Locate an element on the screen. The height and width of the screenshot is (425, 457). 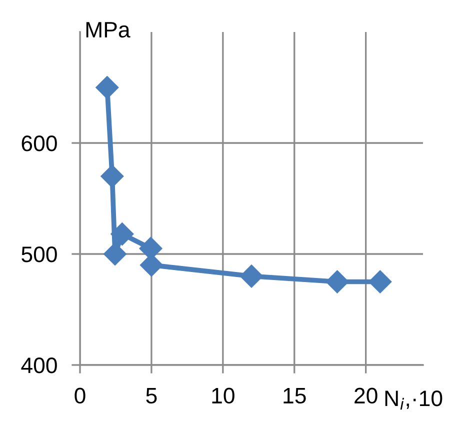
x-tick-label: 20 is located at coordinates (366, 396).